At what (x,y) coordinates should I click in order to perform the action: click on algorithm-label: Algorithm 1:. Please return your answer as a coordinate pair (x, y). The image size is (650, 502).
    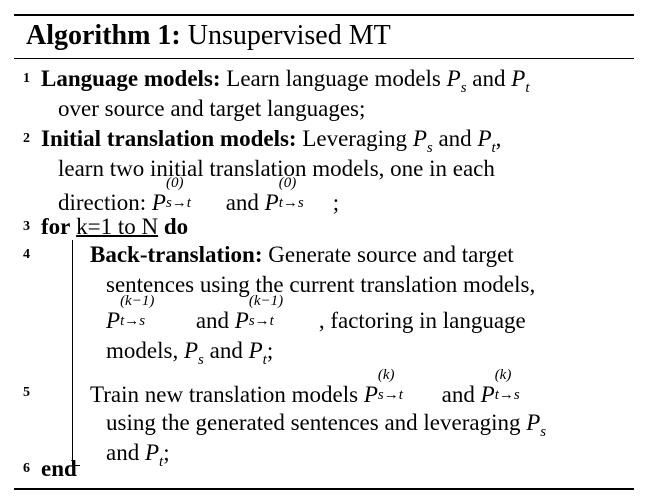
    Looking at the image, I should click on (103, 35).